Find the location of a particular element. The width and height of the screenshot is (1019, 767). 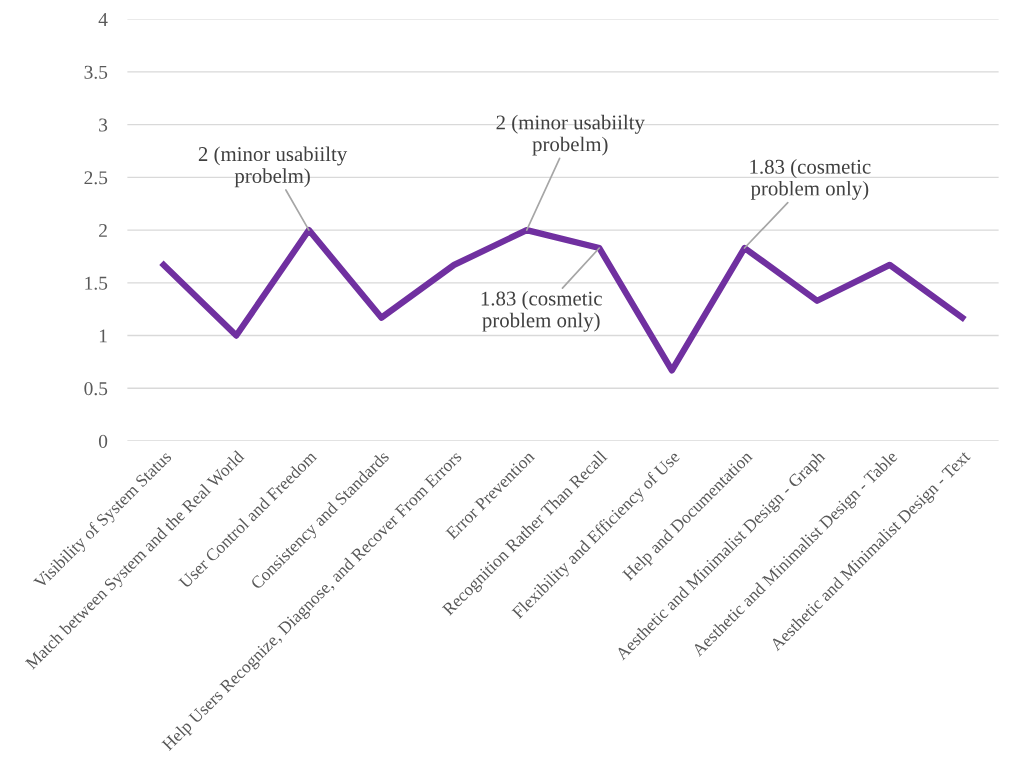

y-tick-label: 1.5 is located at coordinates (96, 283).